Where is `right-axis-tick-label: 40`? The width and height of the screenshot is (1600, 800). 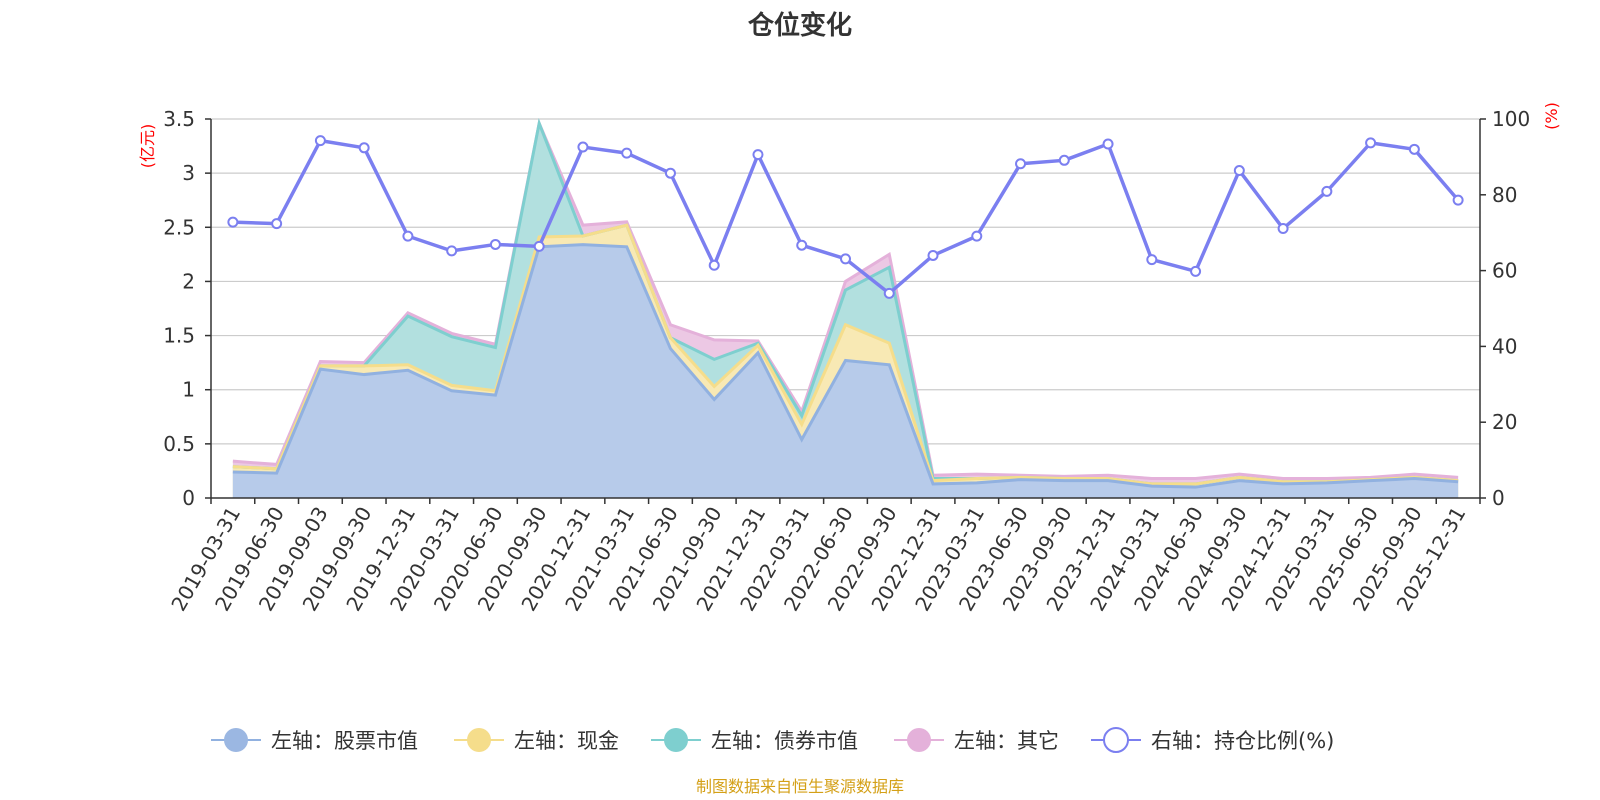 right-axis-tick-label: 40 is located at coordinates (1504, 346).